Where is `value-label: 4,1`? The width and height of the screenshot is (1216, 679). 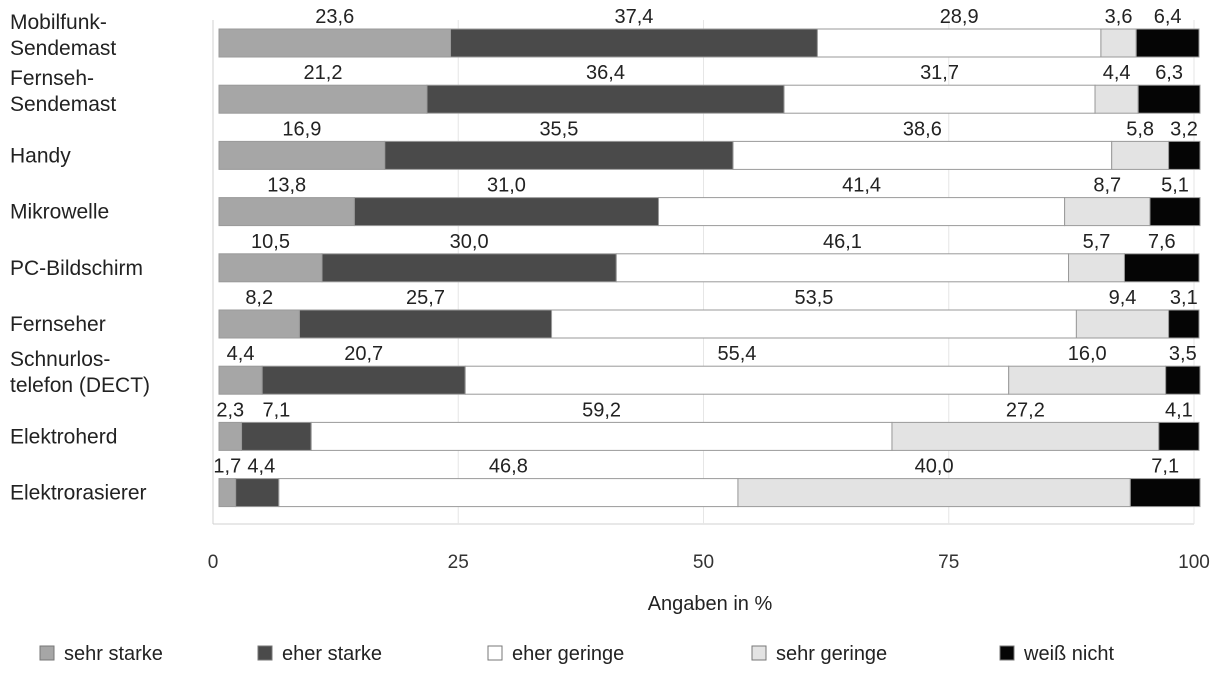
value-label: 4,1 is located at coordinates (1179, 410).